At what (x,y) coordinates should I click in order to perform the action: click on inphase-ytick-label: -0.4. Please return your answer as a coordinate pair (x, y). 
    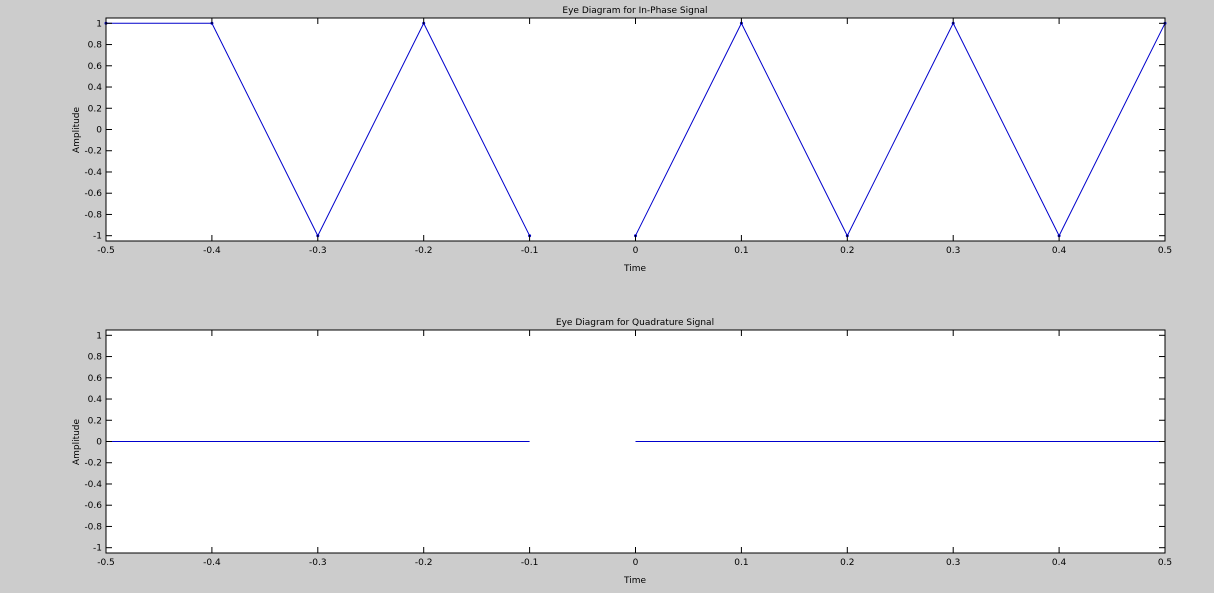
    Looking at the image, I should click on (93, 173).